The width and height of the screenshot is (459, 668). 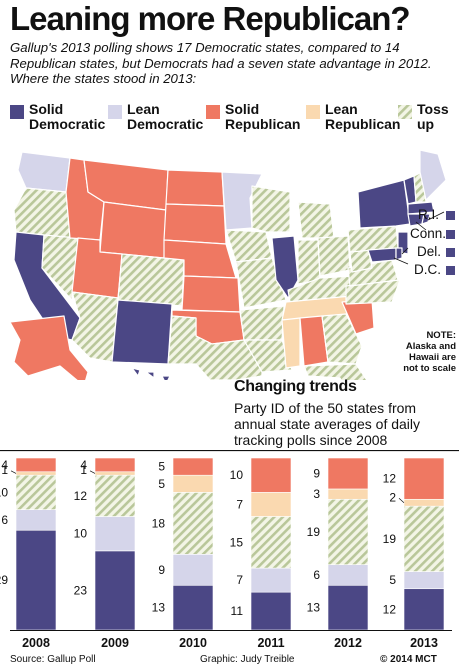 I want to click on state-alaska, so click(x=49, y=347).